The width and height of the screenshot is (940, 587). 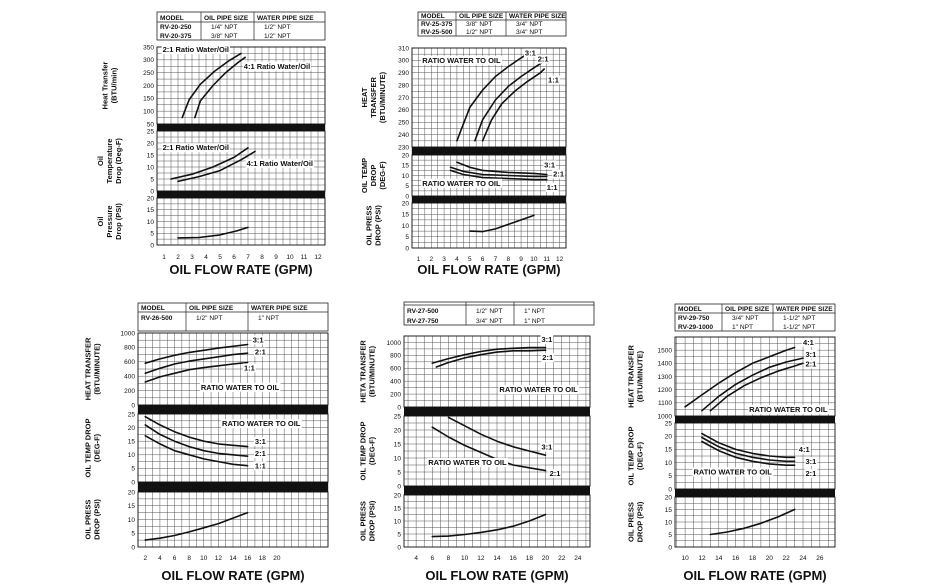 What do you see at coordinates (105, 85) in the screenshot?
I see `y-axis-label: Heat Transfer` at bounding box center [105, 85].